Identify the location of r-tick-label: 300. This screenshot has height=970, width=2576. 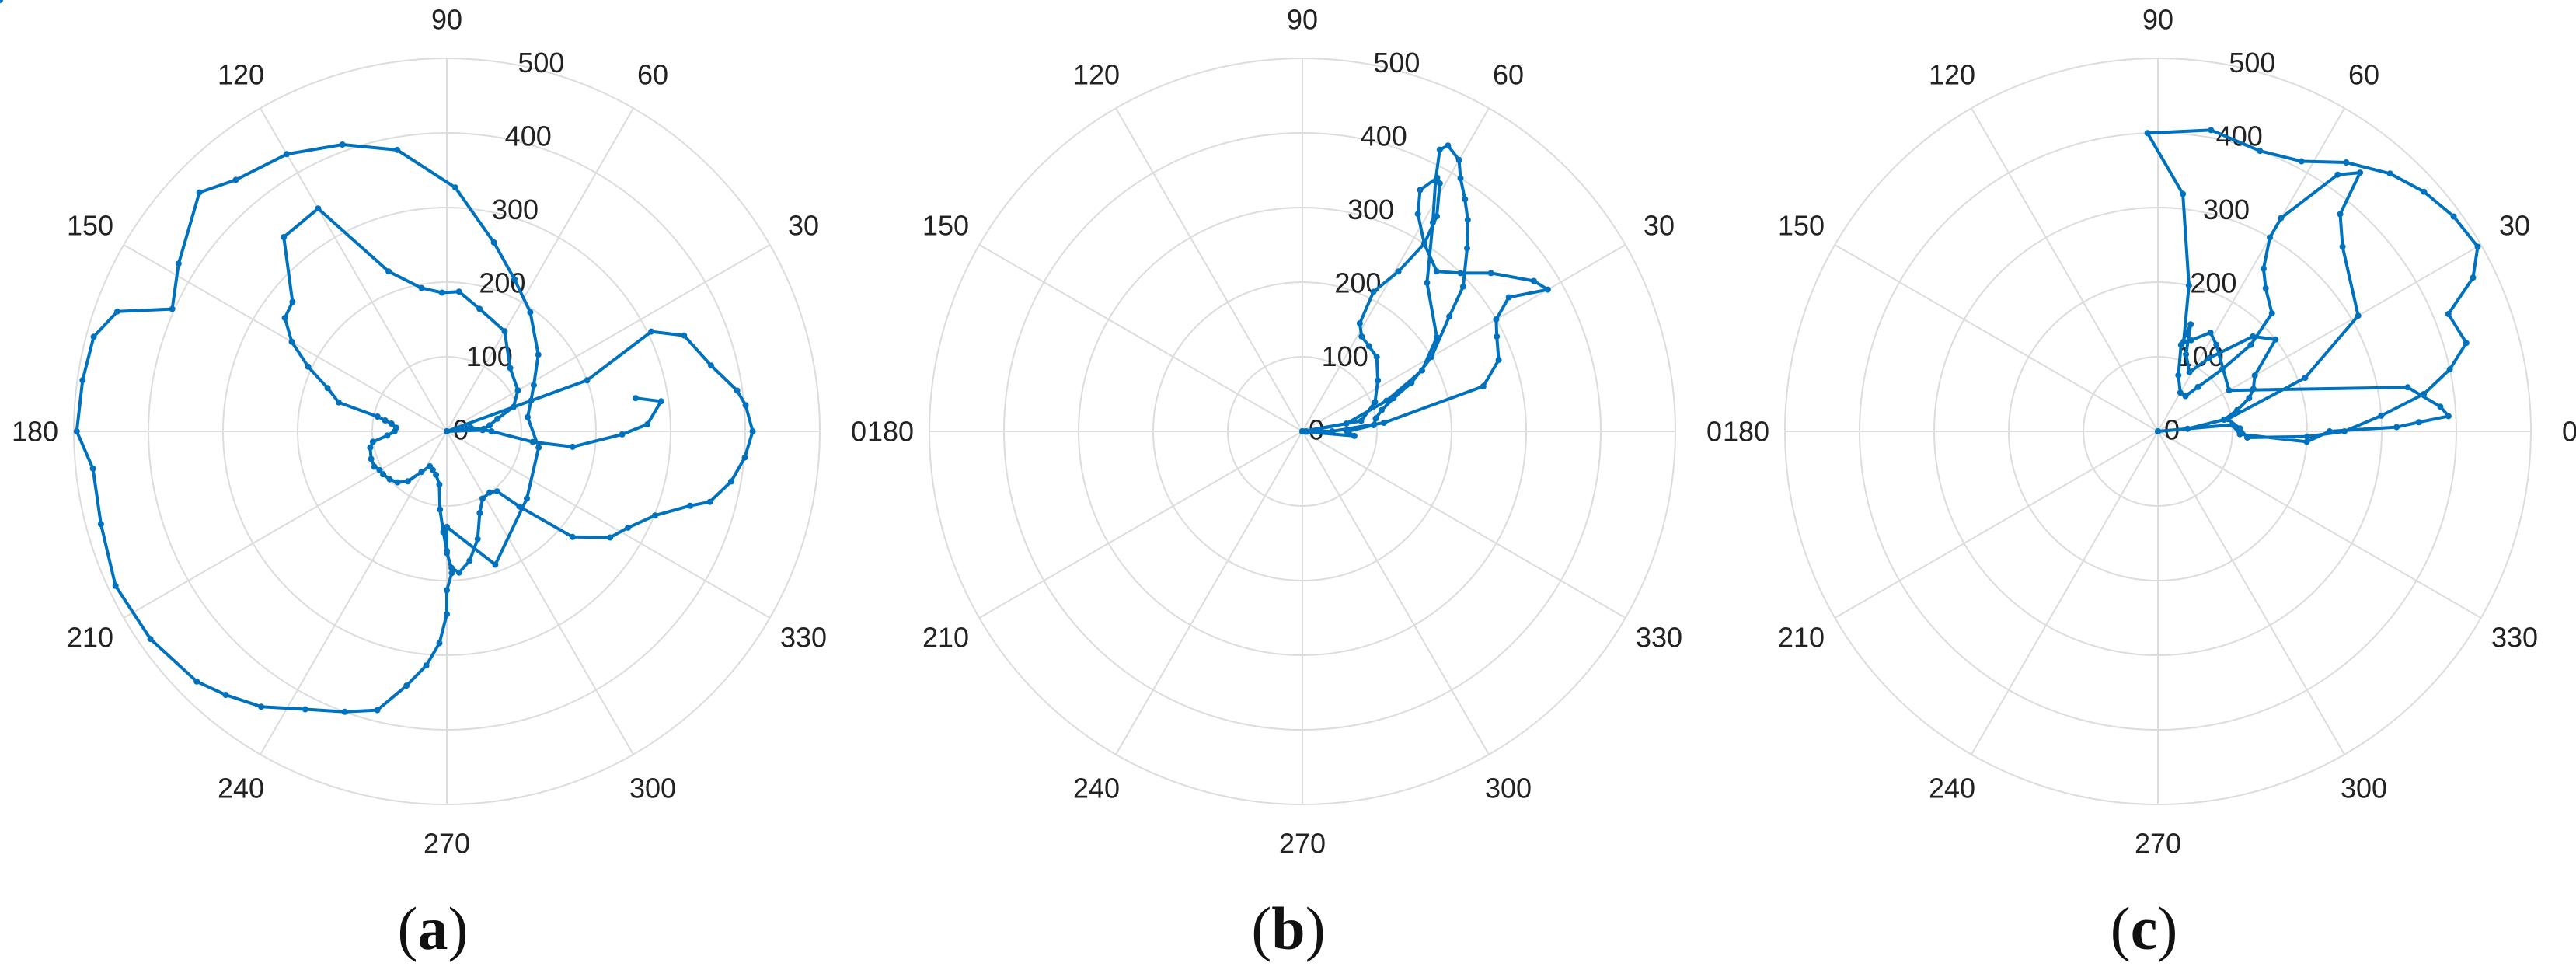
(1370, 210).